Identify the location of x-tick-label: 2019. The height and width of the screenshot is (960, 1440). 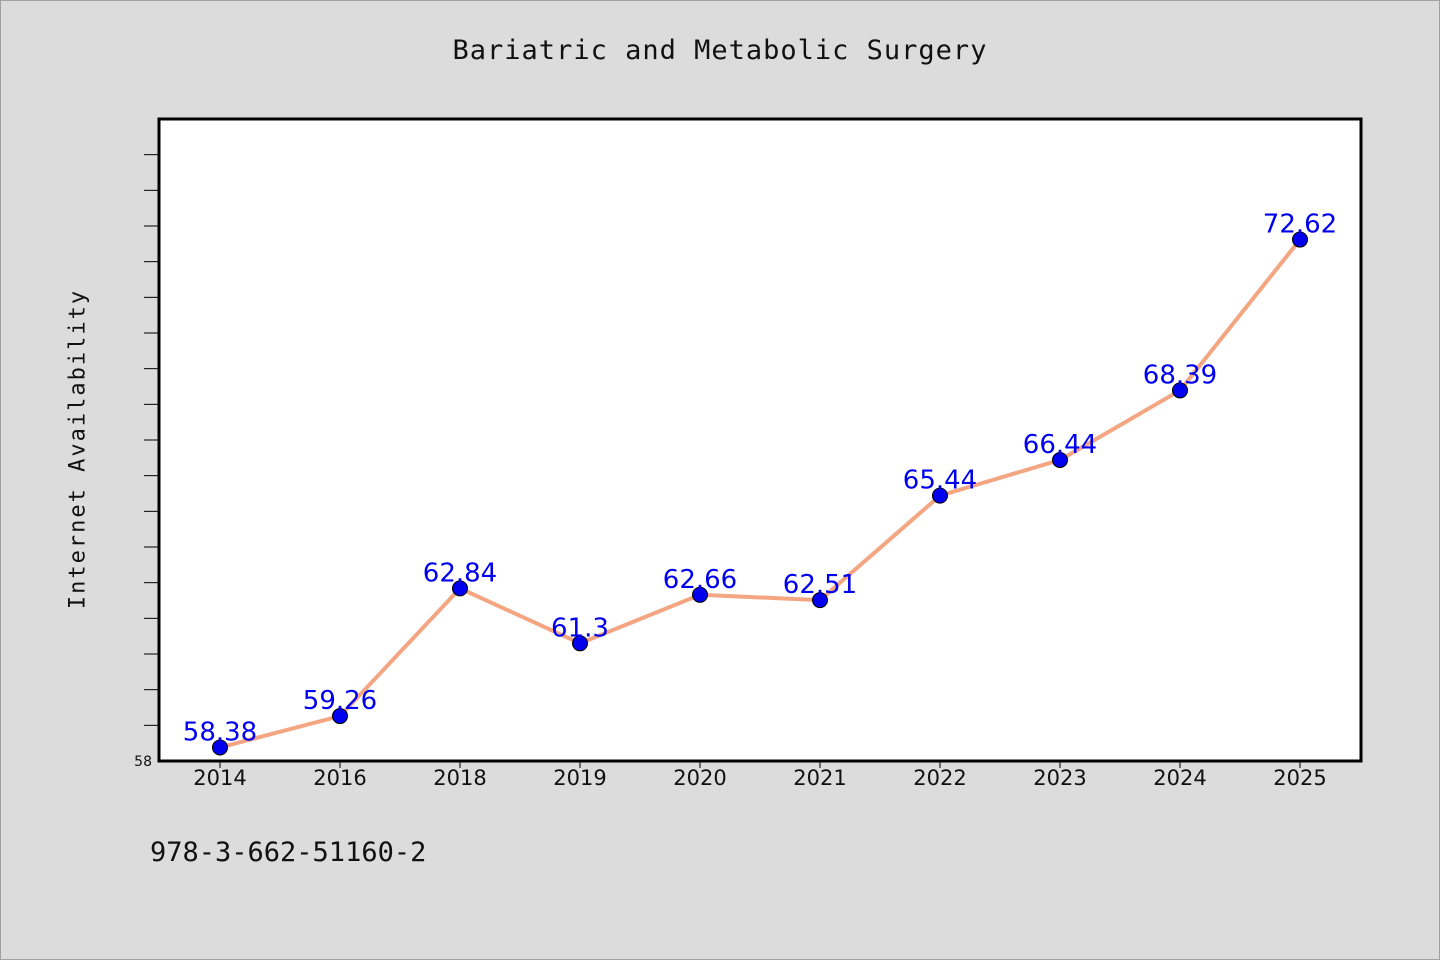
(579, 778).